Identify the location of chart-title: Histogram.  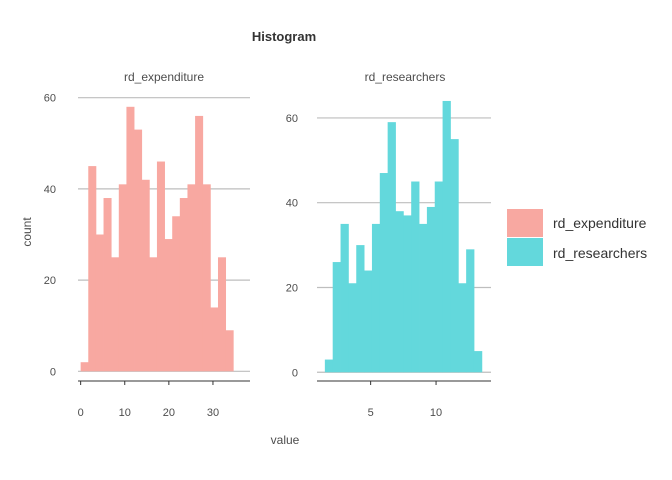
(284, 36).